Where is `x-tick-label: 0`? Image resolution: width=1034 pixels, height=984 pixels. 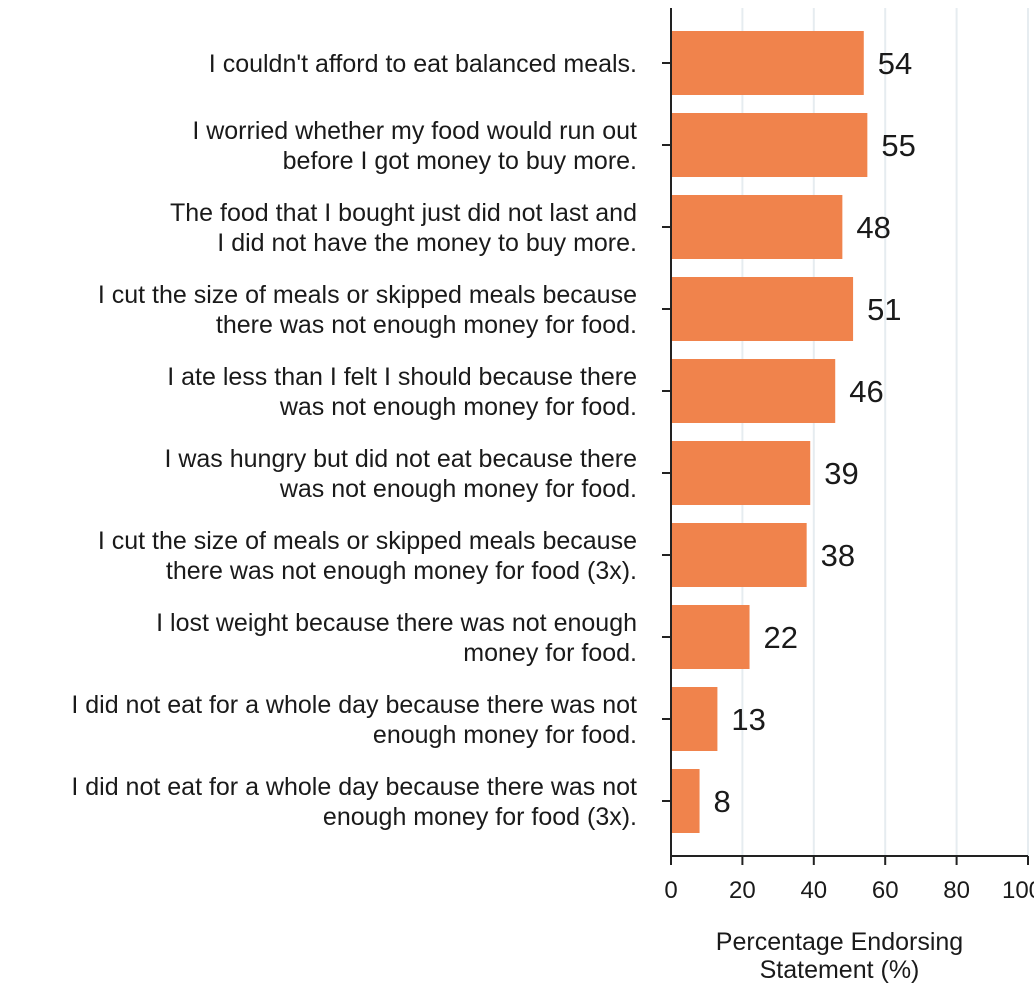
x-tick-label: 0 is located at coordinates (670, 890).